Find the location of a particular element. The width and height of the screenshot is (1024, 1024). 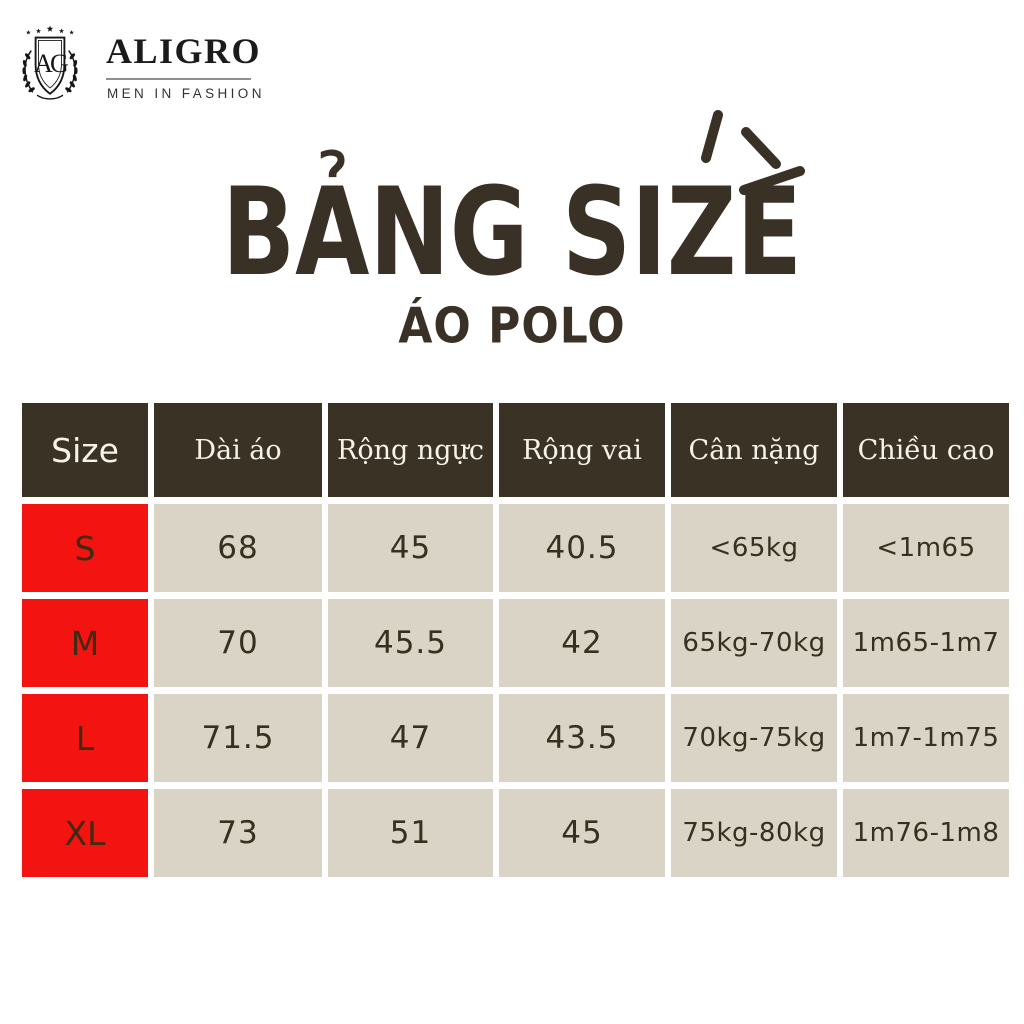

table-cell: 45.5 is located at coordinates (410, 643).